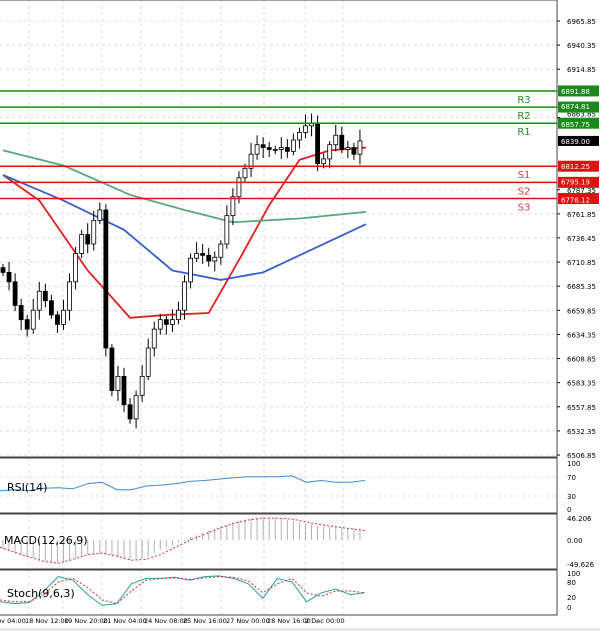 Image resolution: width=600 pixels, height=631 pixels. Describe the element at coordinates (166, 621) in the screenshot. I see `time-label: 24 Nov 08:00` at that location.